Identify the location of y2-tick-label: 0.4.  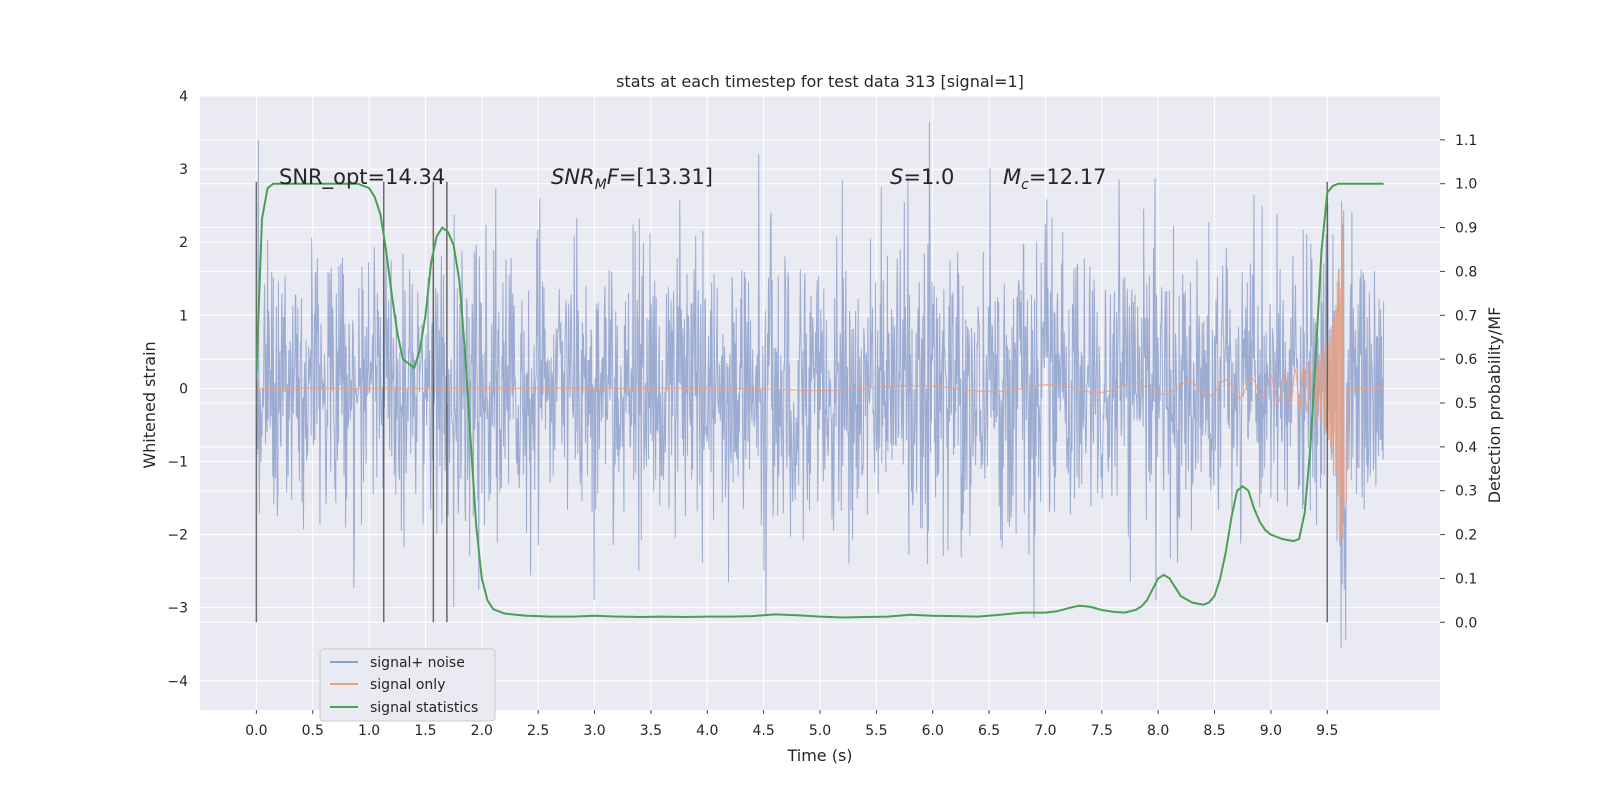
(1466, 448).